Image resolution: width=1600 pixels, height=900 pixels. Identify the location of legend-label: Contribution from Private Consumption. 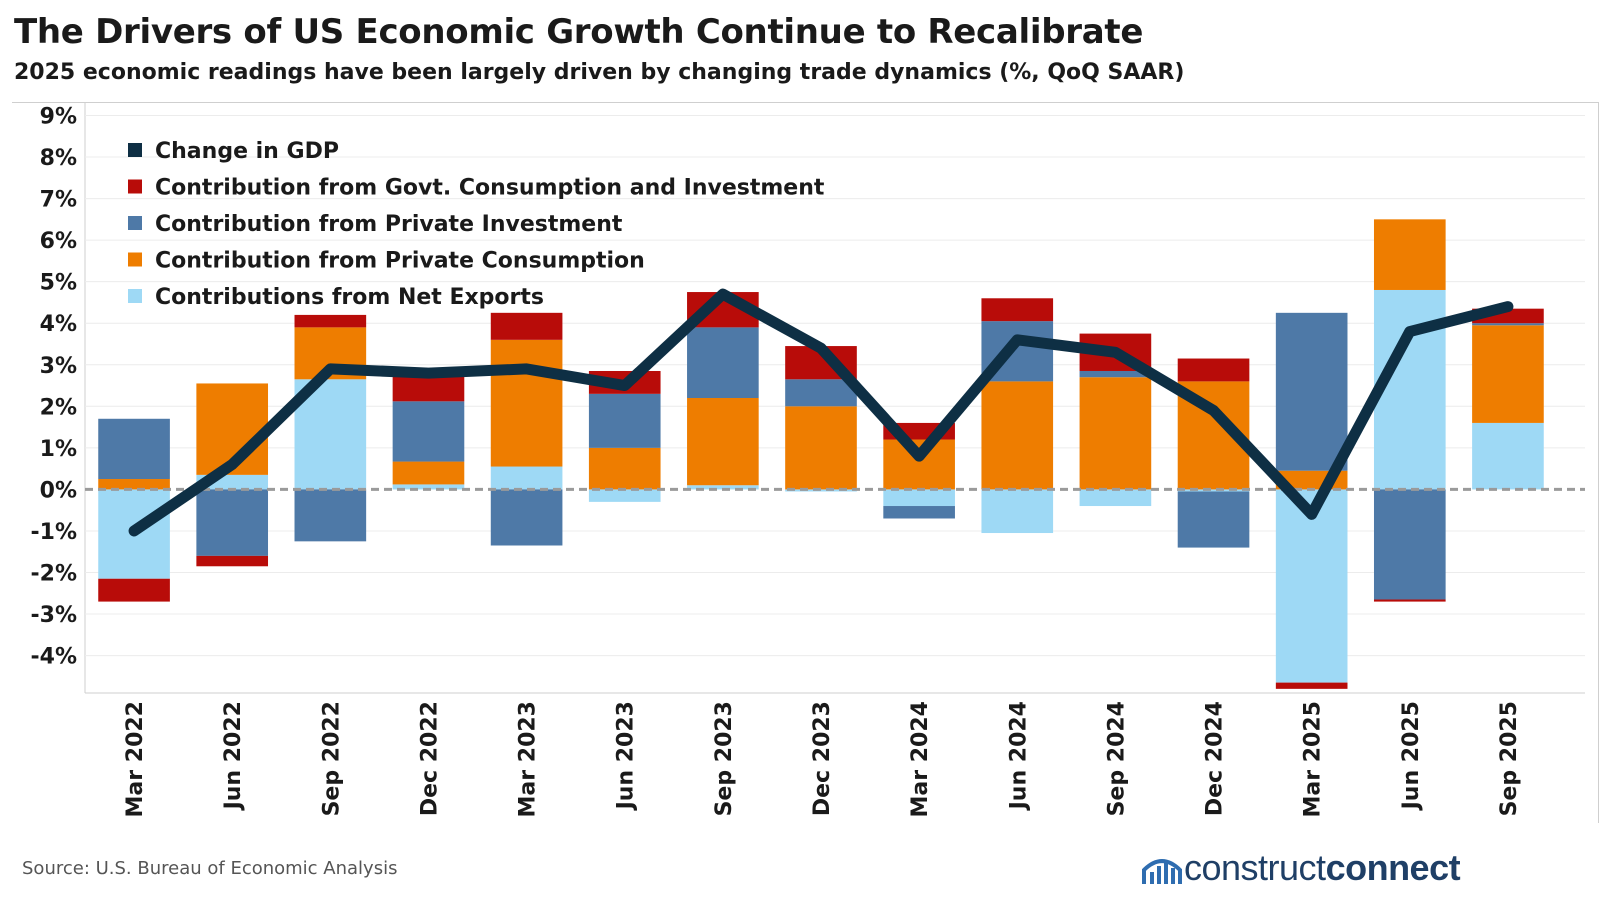
(400, 261).